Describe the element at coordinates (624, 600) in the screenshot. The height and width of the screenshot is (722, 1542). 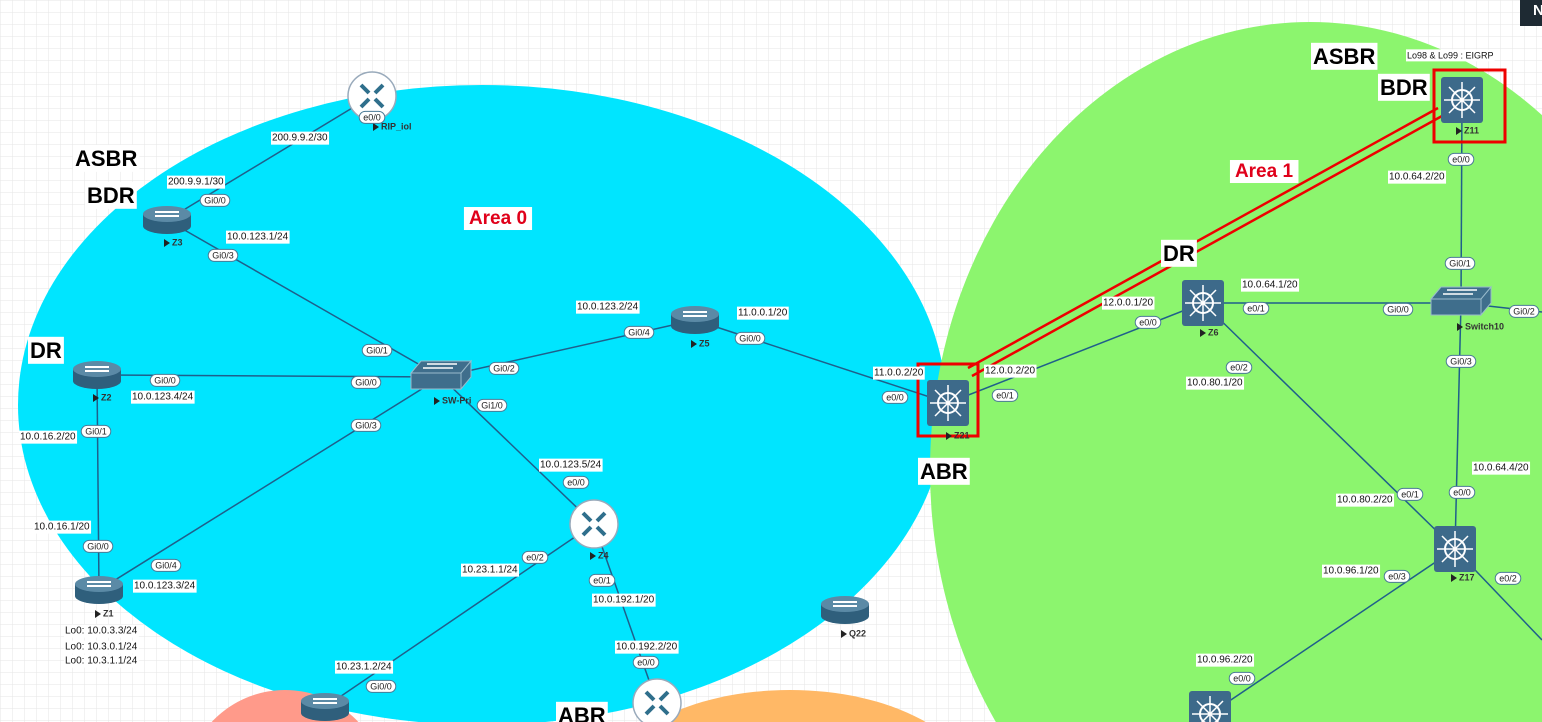
I see `ip-address: 10.0.192.1/20` at that location.